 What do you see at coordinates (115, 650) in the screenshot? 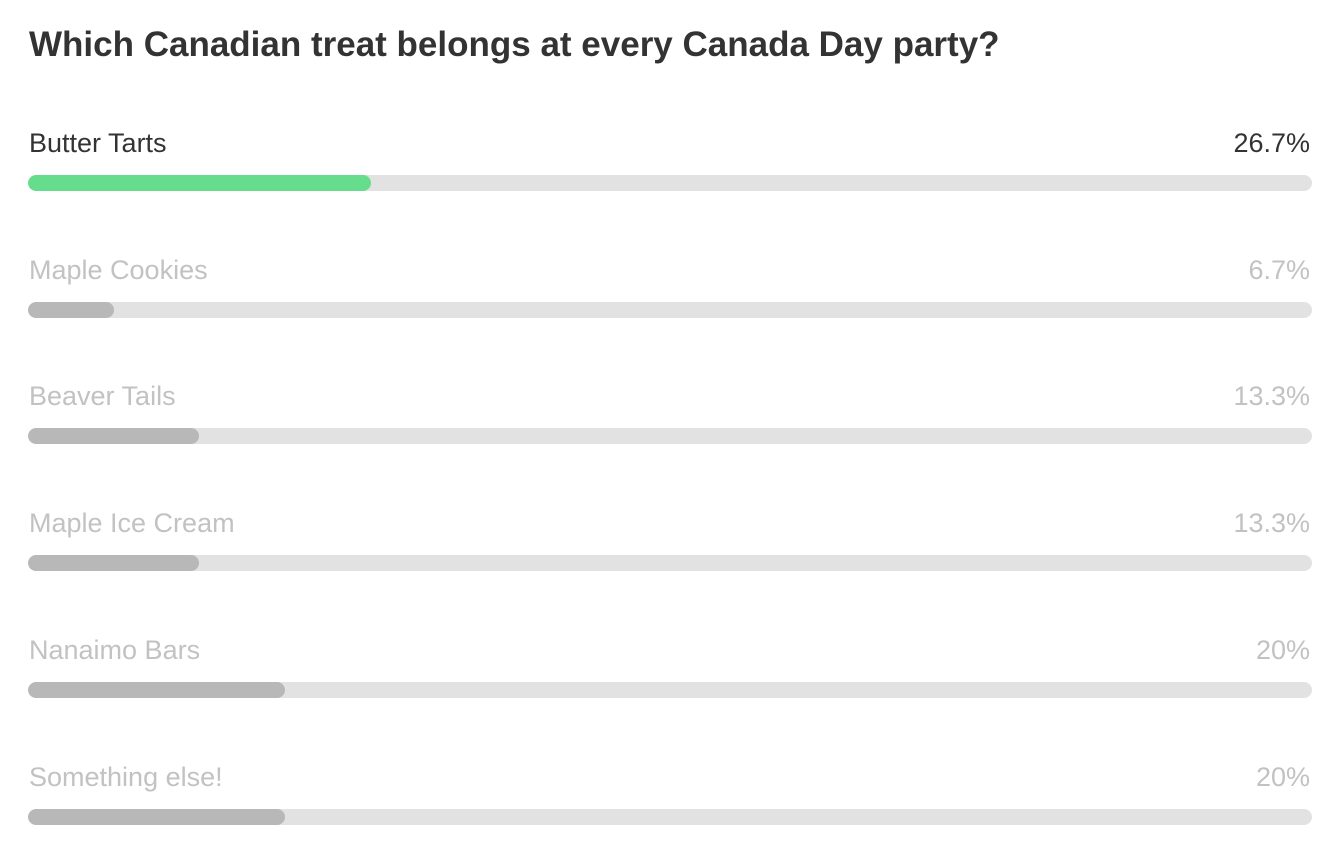
I see `option-label: Nanaimo Bars` at bounding box center [115, 650].